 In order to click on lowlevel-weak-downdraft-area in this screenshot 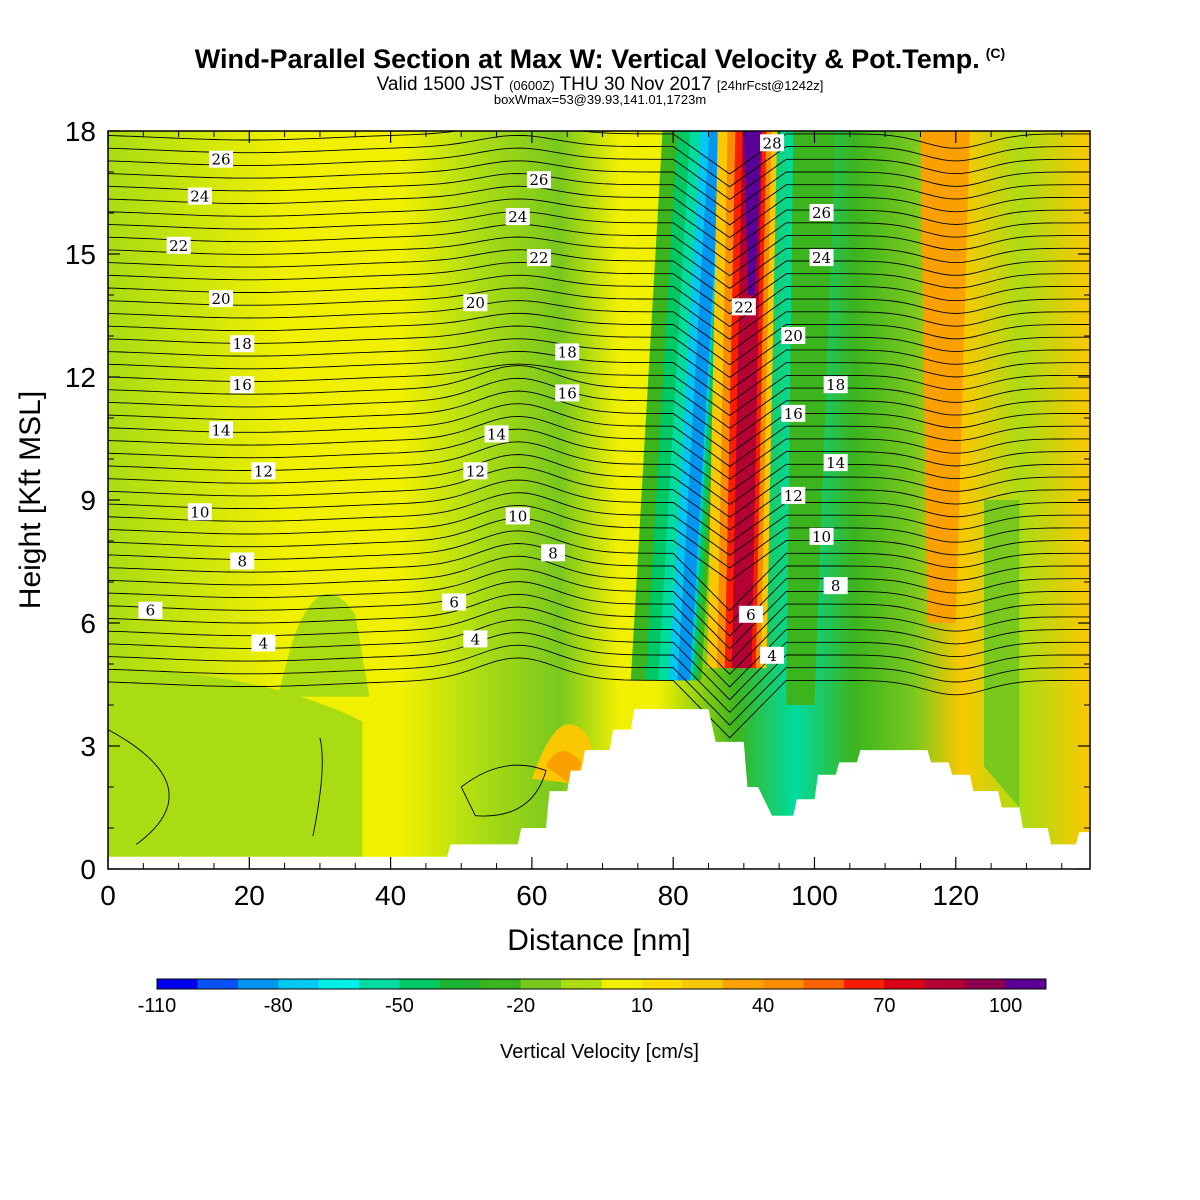, I will do `click(235, 768)`.